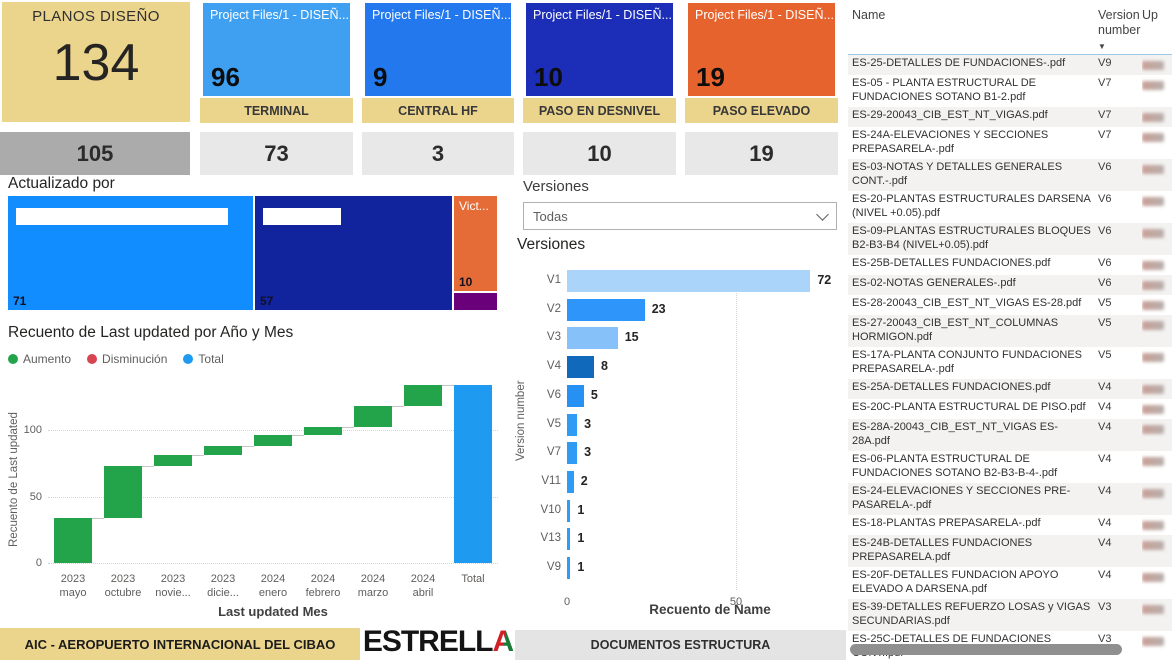 The image size is (1172, 660). Describe the element at coordinates (73, 586) in the screenshot. I see `x-axis-category-label: 2023 mayo` at that location.